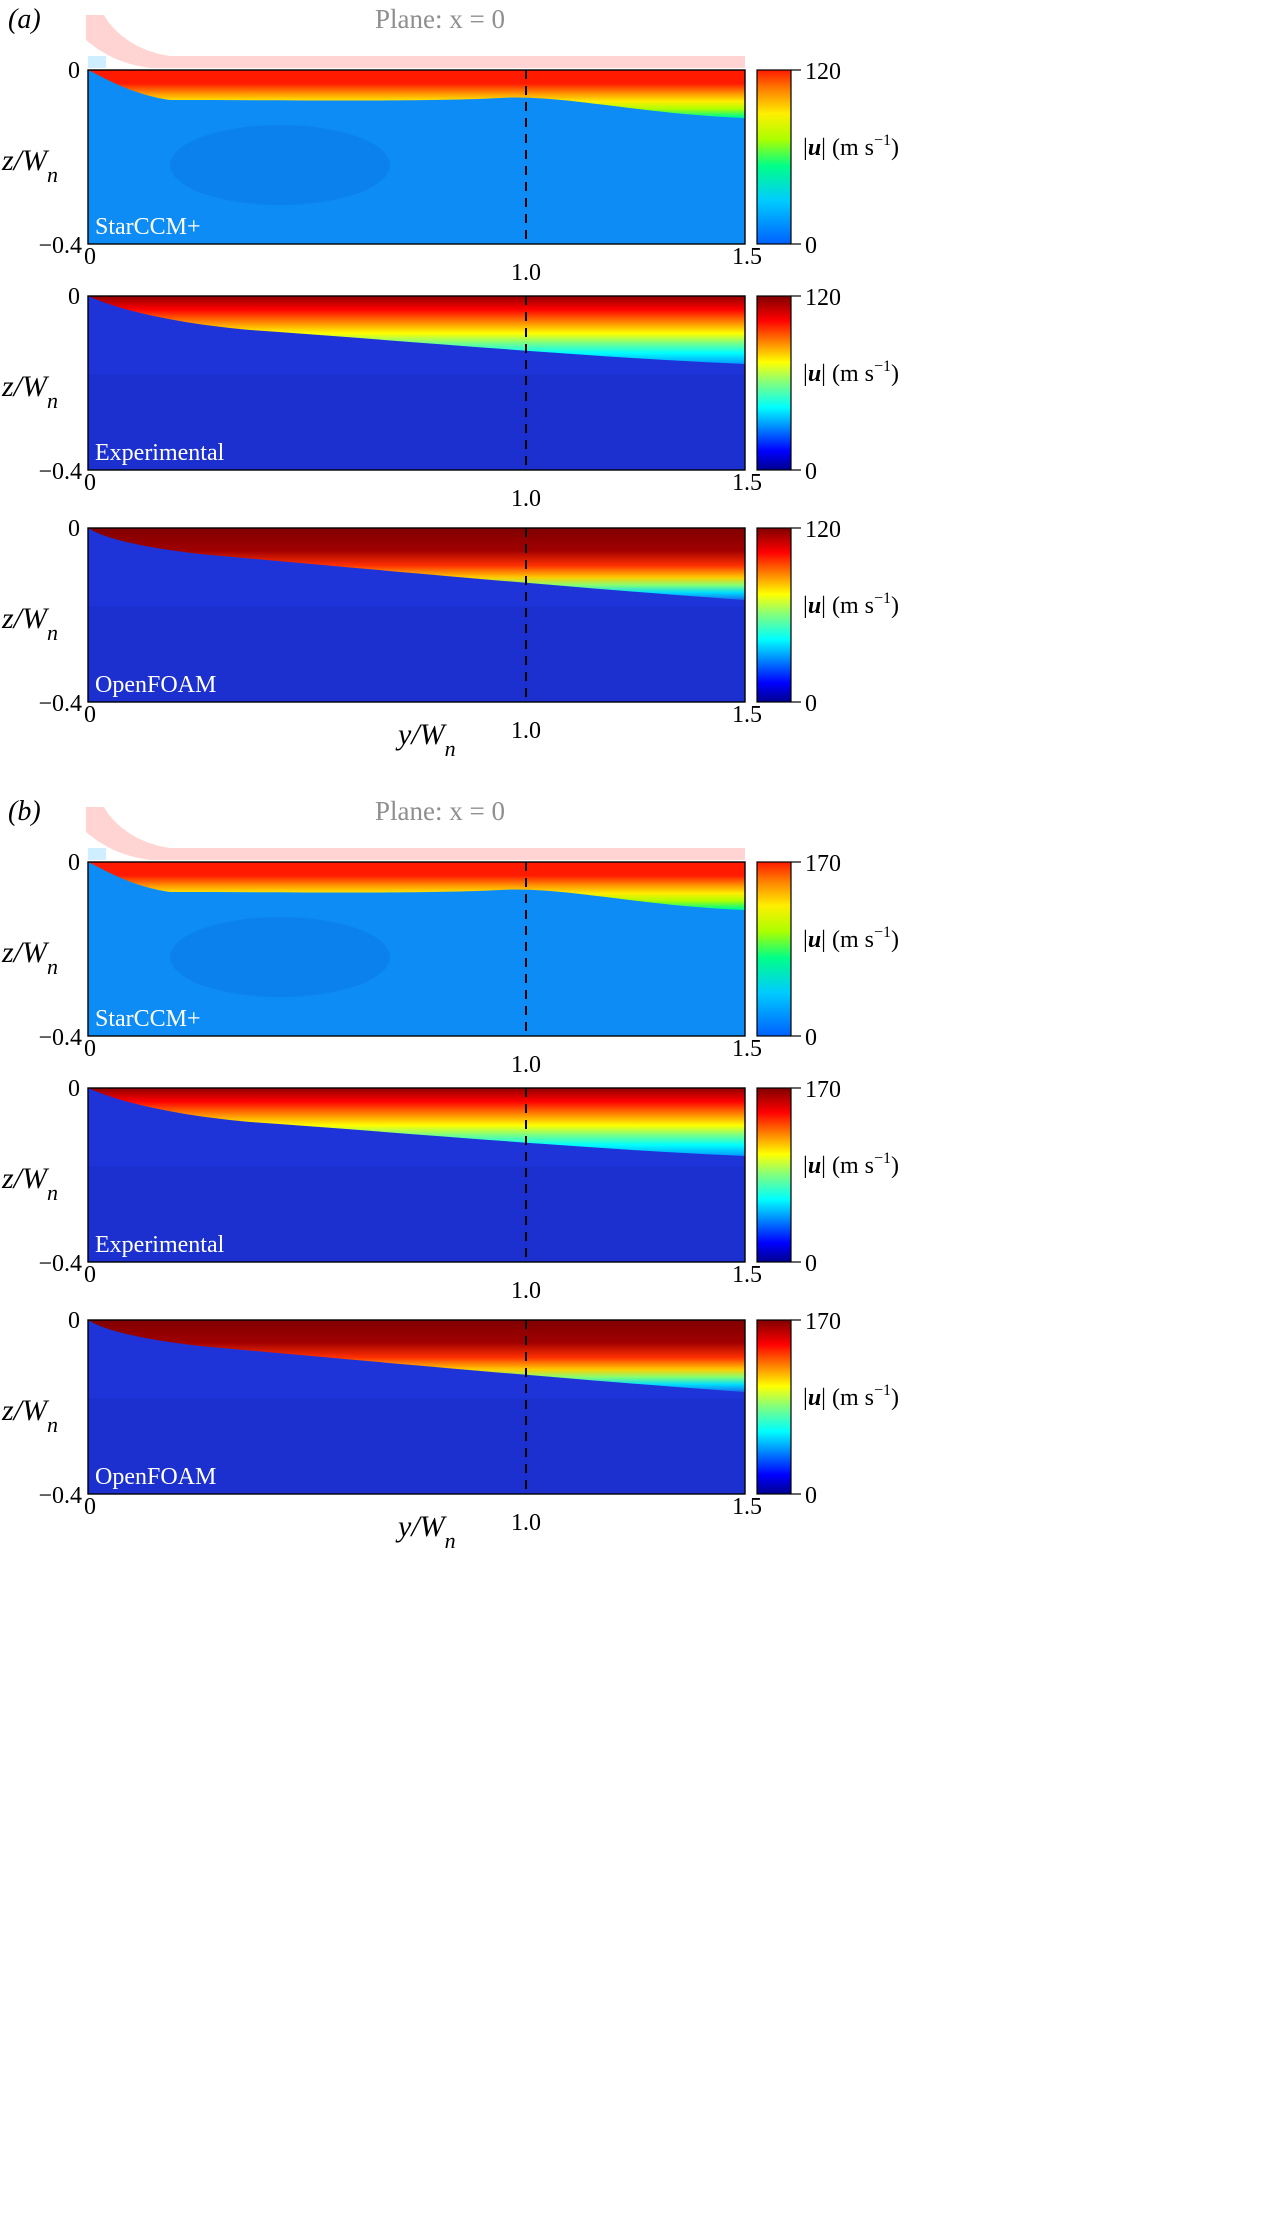 Image resolution: width=1275 pixels, height=2221 pixels. Describe the element at coordinates (24, 811) in the screenshot. I see `panel-label: (b)` at that location.